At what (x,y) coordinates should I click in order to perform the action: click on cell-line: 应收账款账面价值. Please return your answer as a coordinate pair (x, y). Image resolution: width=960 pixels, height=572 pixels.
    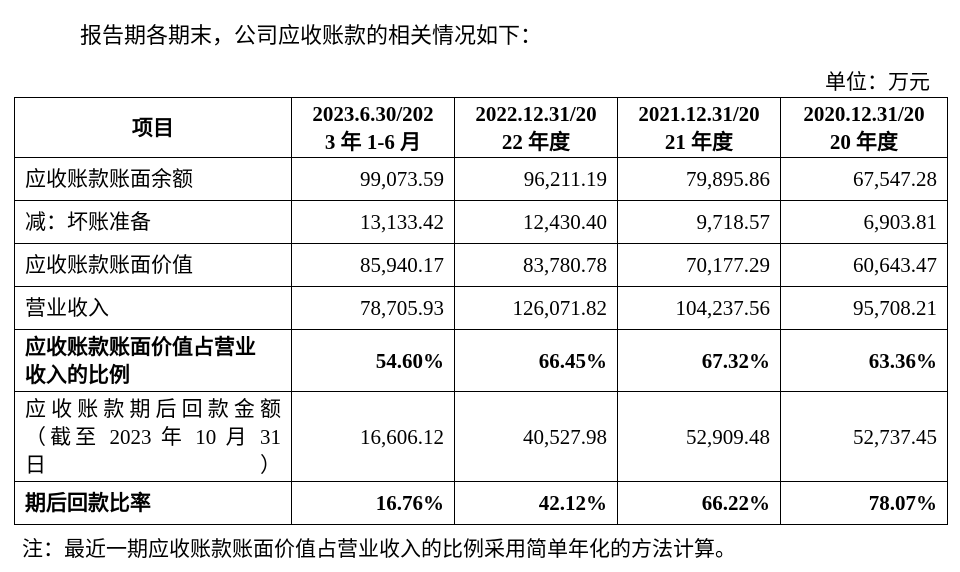
    Looking at the image, I should click on (109, 265).